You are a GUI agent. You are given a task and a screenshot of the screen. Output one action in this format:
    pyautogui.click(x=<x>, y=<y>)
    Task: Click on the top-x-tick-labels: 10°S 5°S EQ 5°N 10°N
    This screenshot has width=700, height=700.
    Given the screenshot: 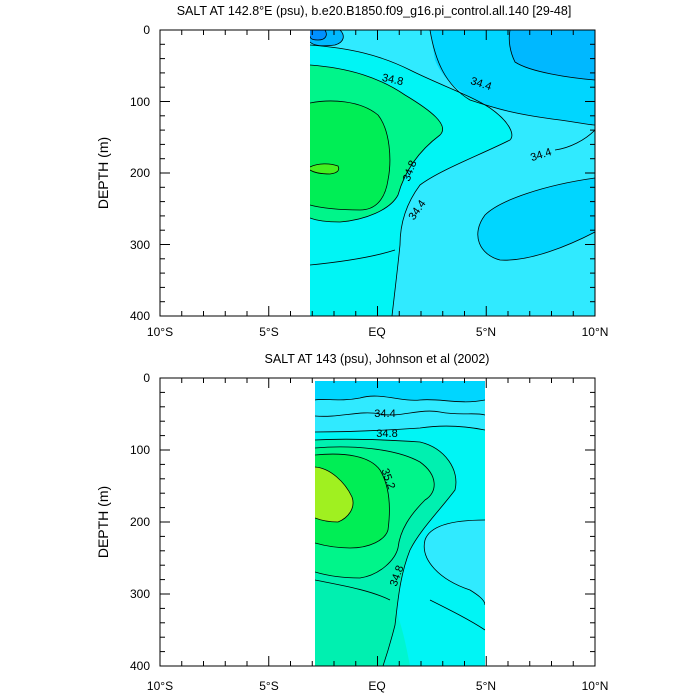 What is the action you would take?
    pyautogui.click(x=377, y=332)
    